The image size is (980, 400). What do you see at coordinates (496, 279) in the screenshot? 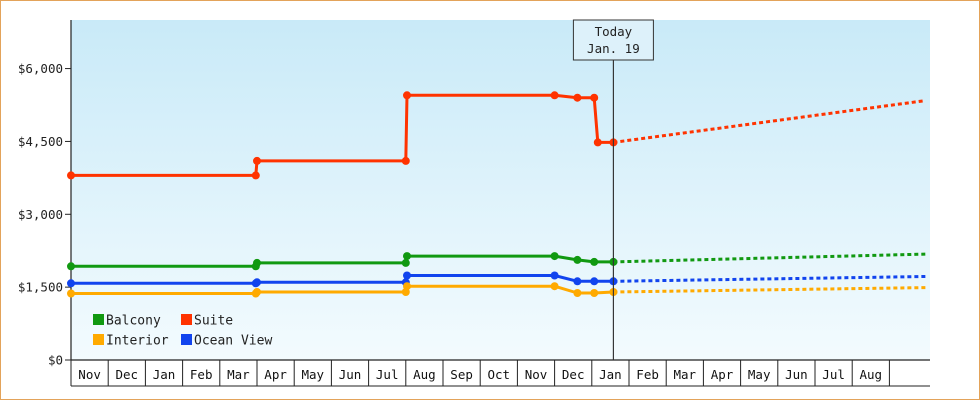
I see `series-ocean-view` at bounding box center [496, 279].